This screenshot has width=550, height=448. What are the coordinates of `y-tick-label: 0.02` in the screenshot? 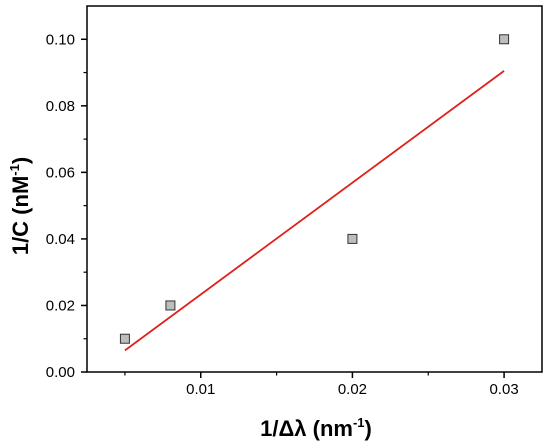 It's located at (60, 305).